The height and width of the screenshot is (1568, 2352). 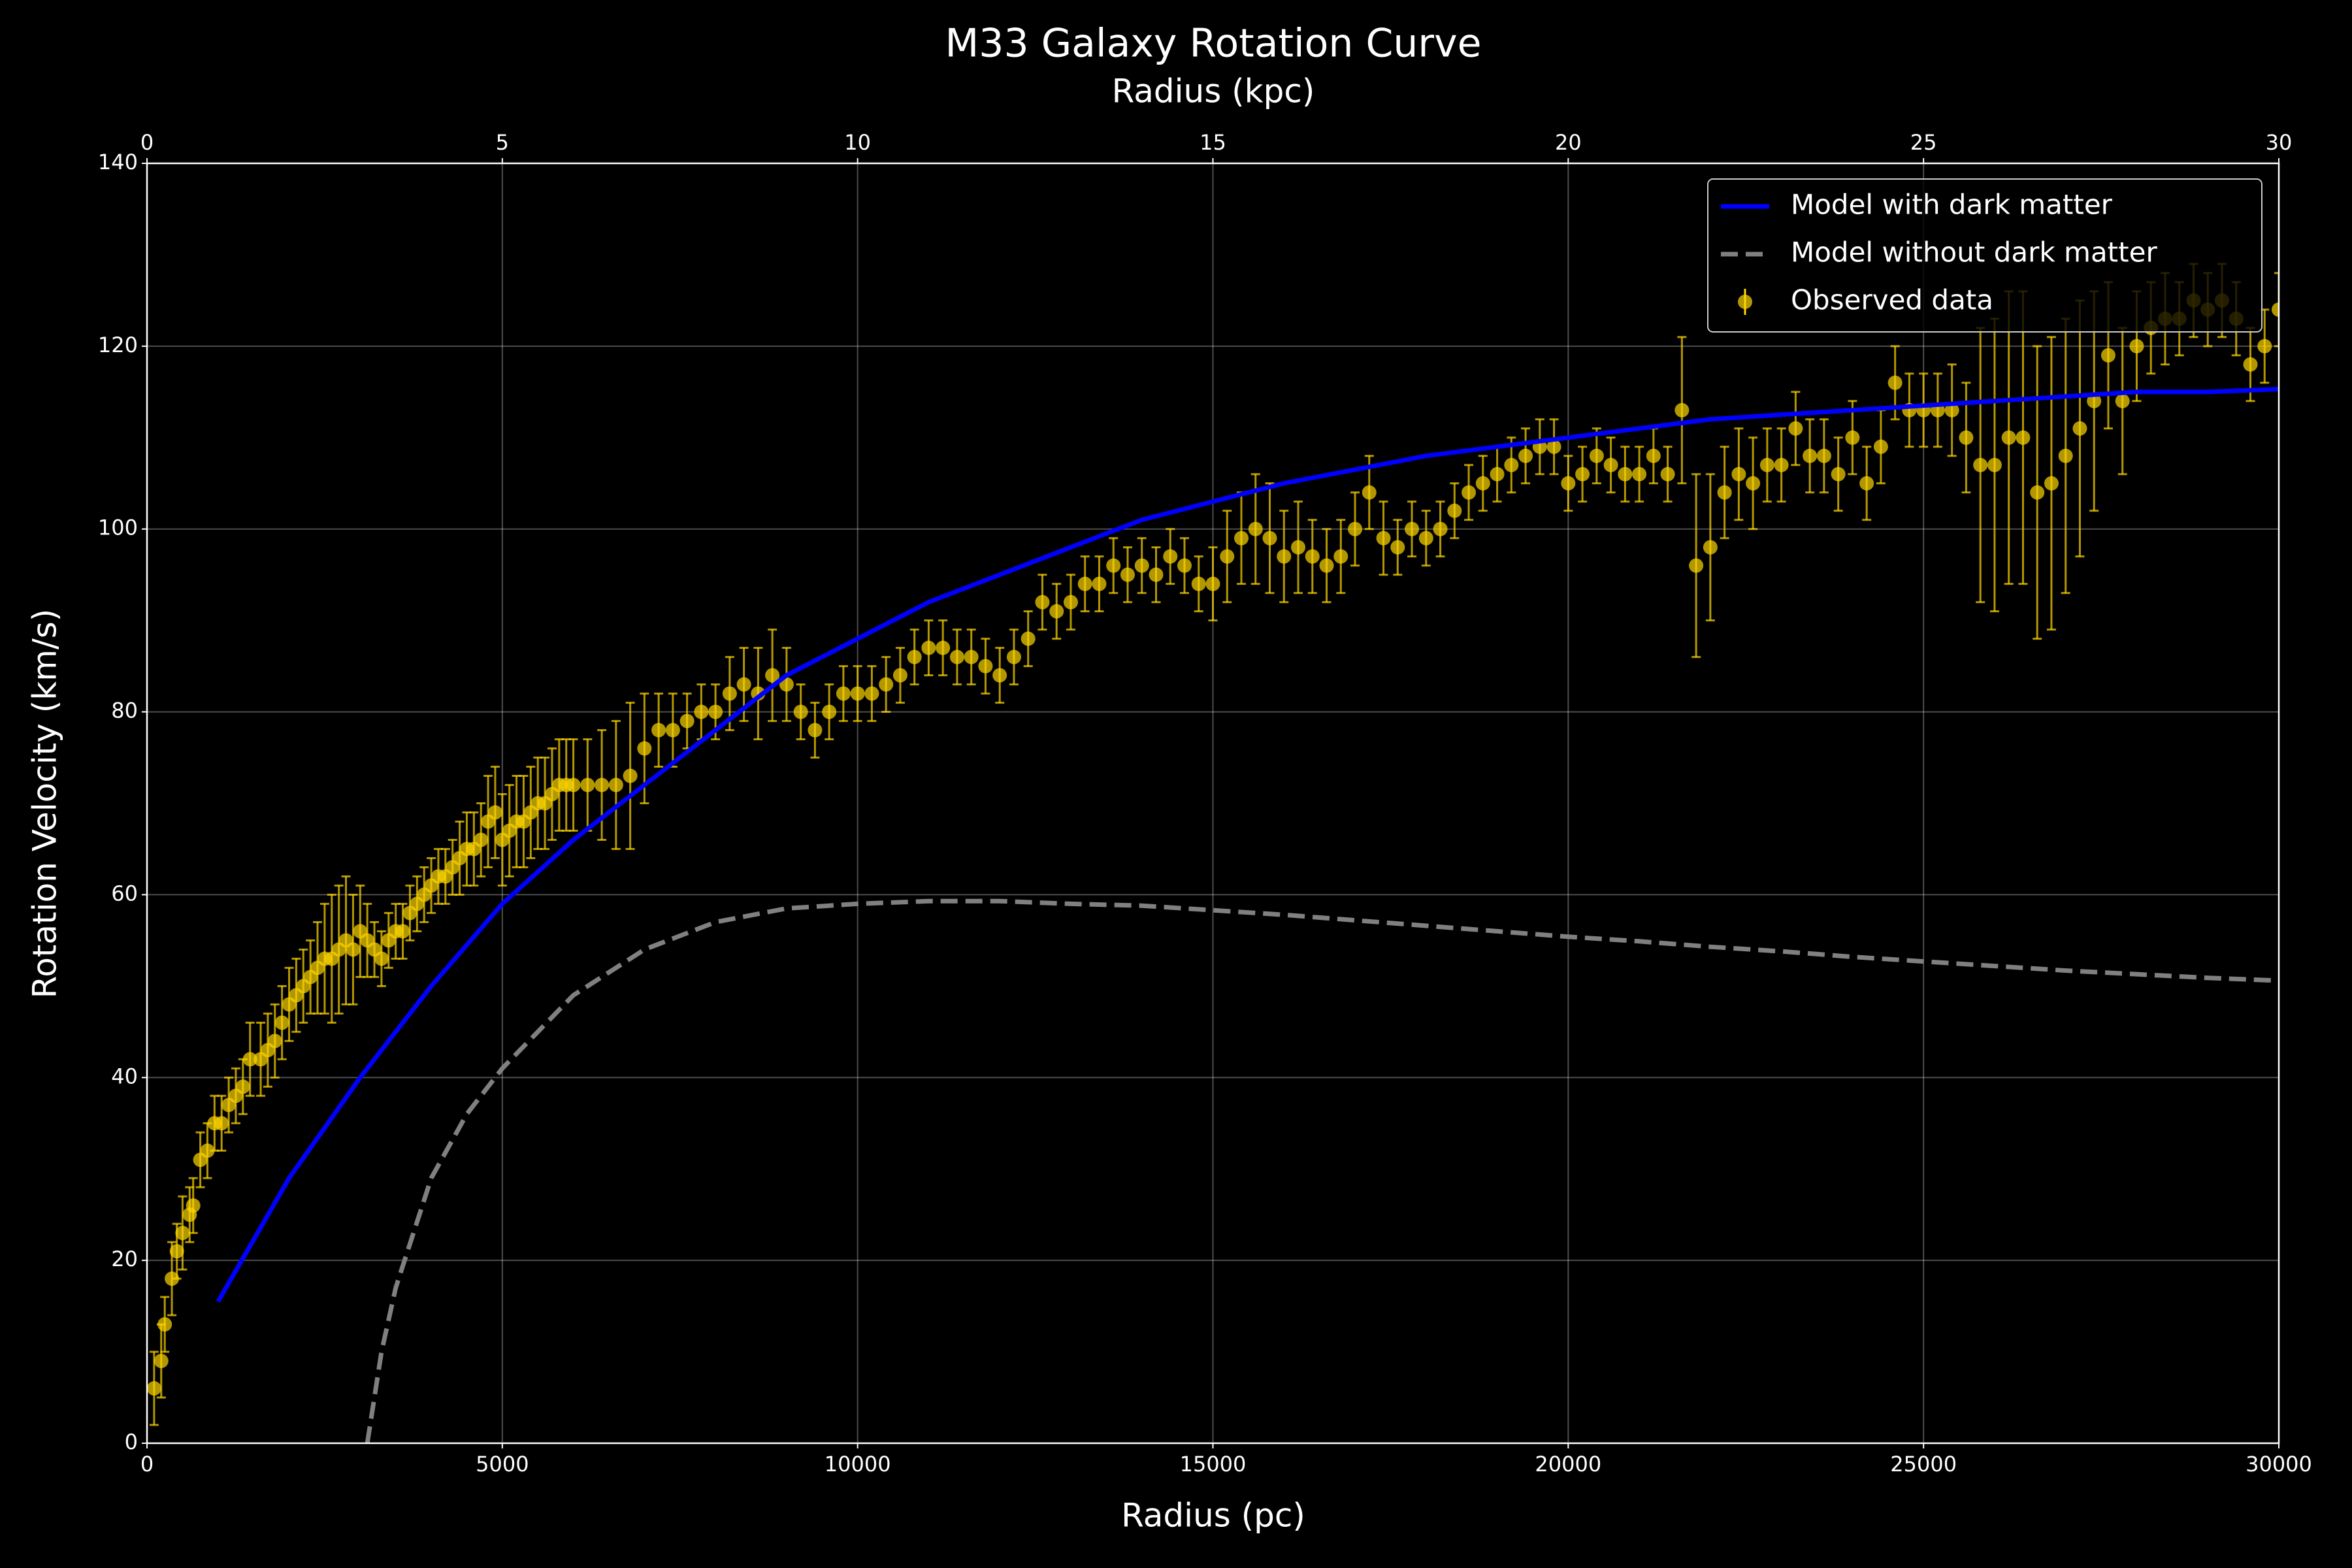 I want to click on top-tick-label: 25, so click(x=1923, y=142).